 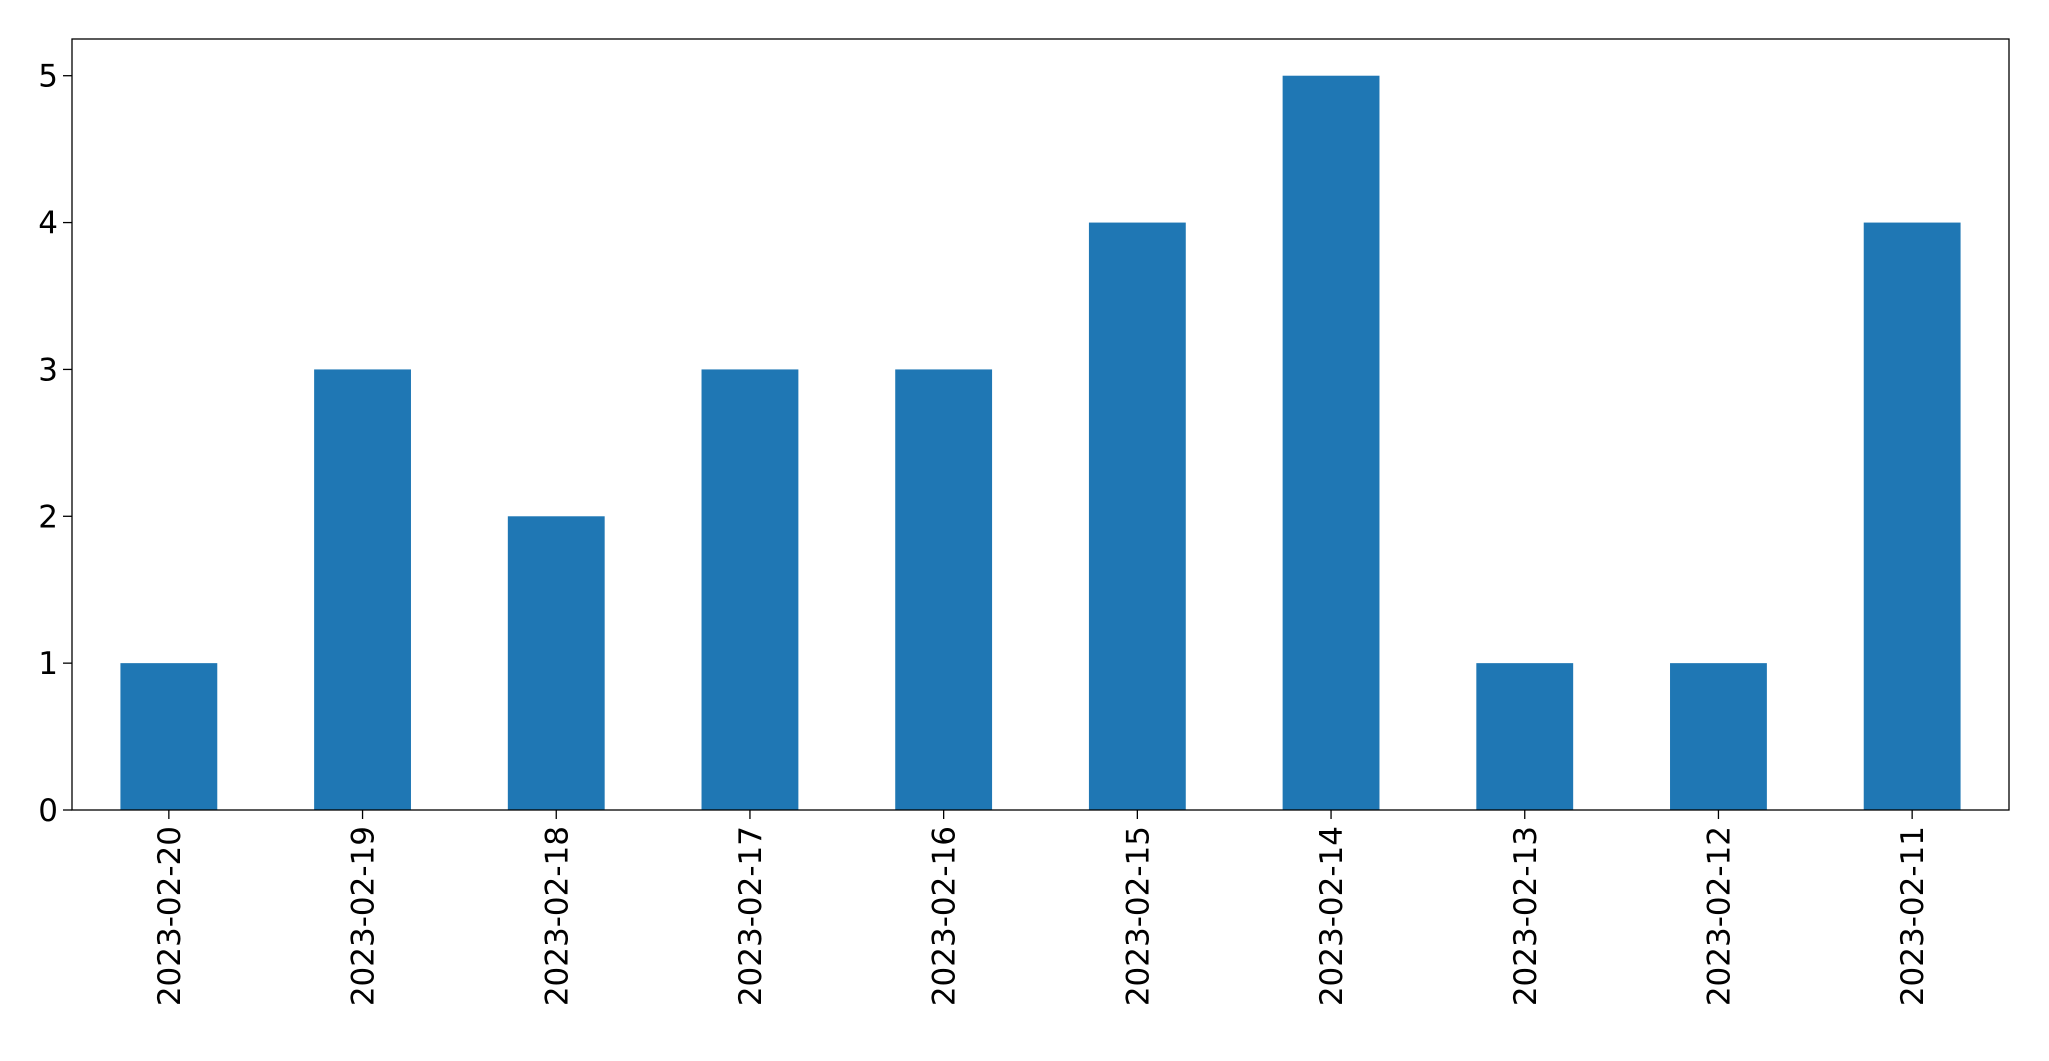 What do you see at coordinates (1332, 916) in the screenshot?
I see `x-tick-label: 2023-02-14` at bounding box center [1332, 916].